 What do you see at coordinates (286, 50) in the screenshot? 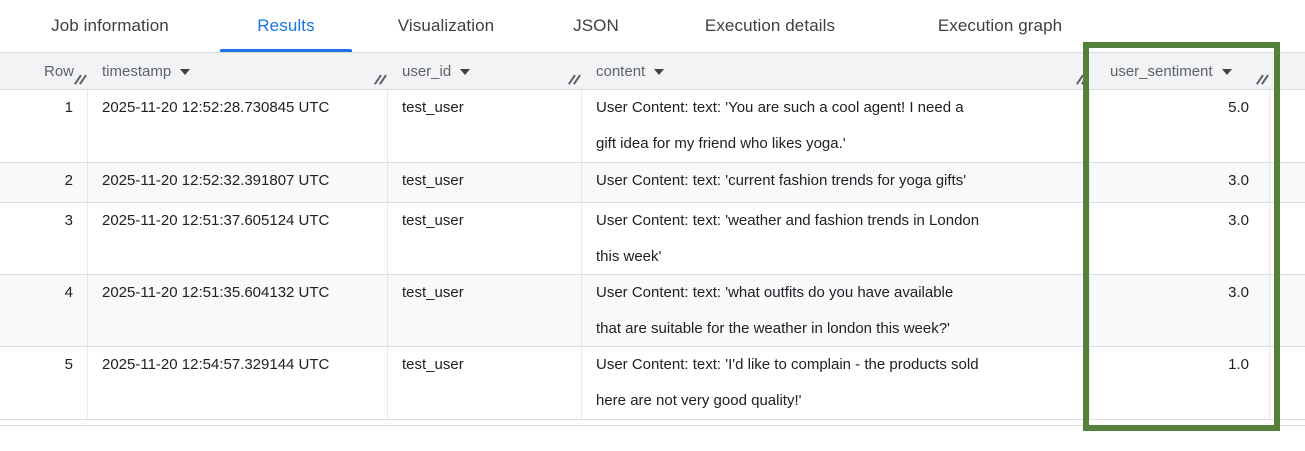
I see `active-tab-underline` at bounding box center [286, 50].